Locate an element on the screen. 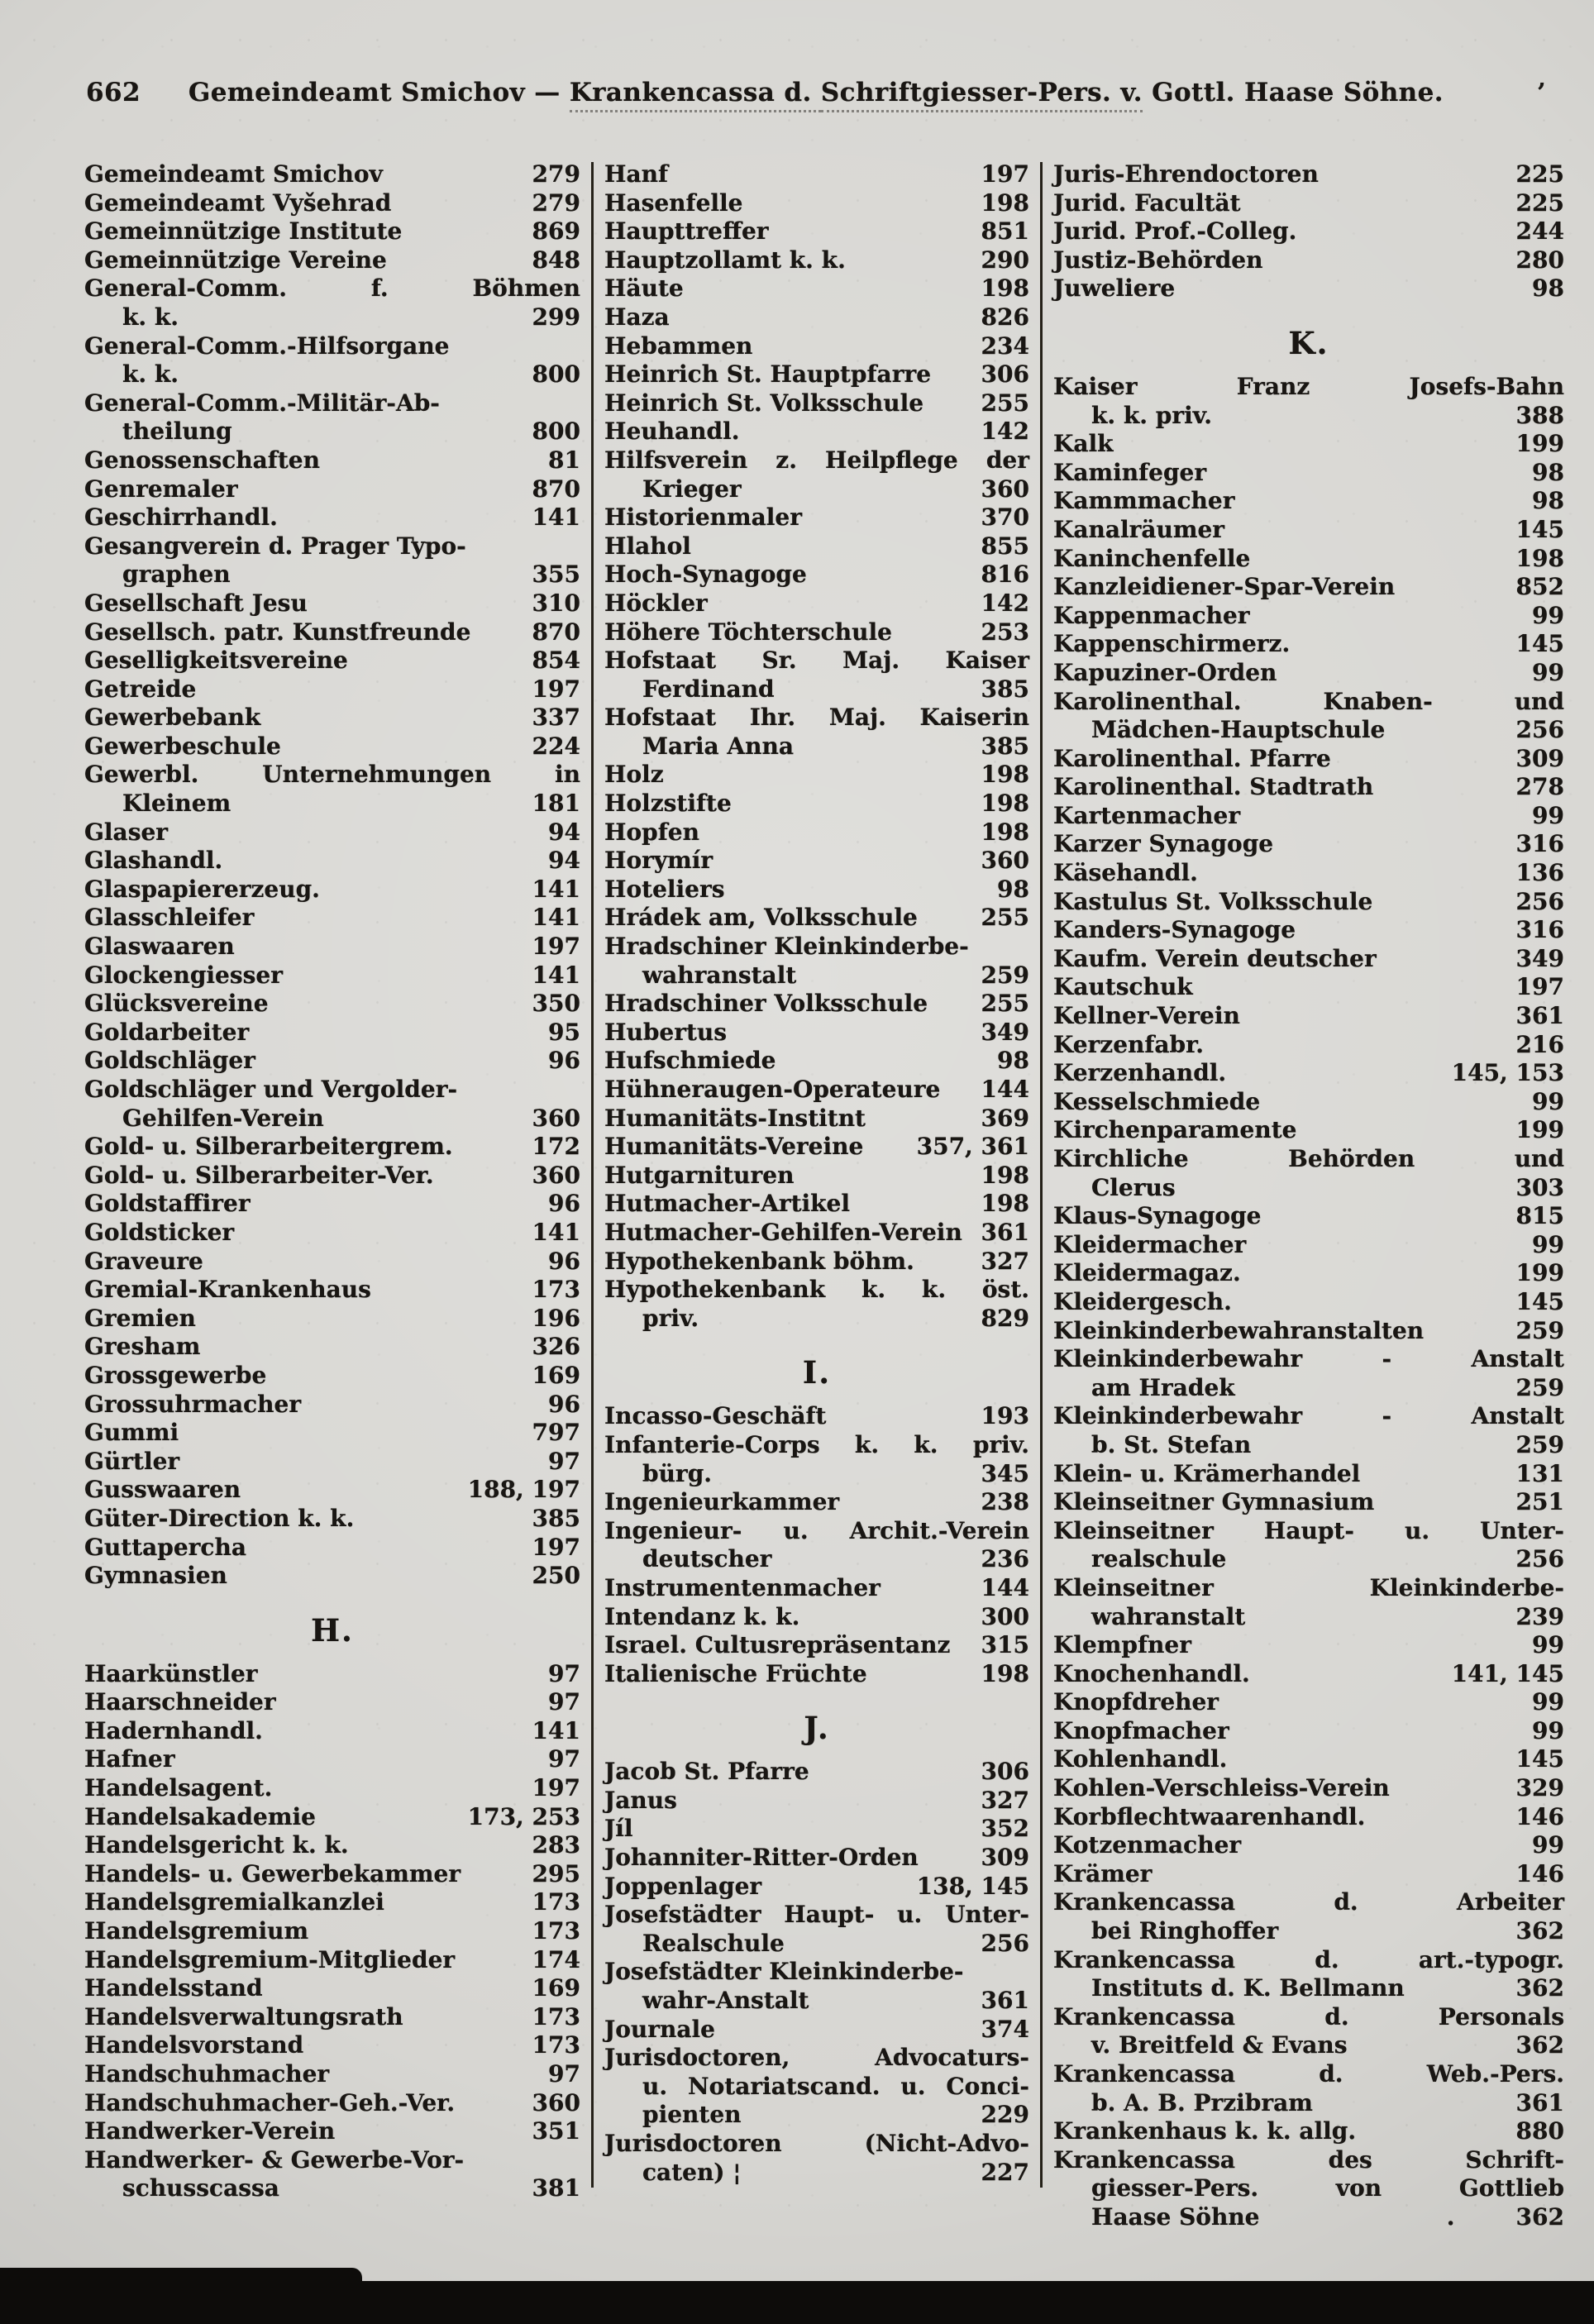 This screenshot has width=1594, height=2324. index-entry: Hopfen 198 is located at coordinates (816, 832).